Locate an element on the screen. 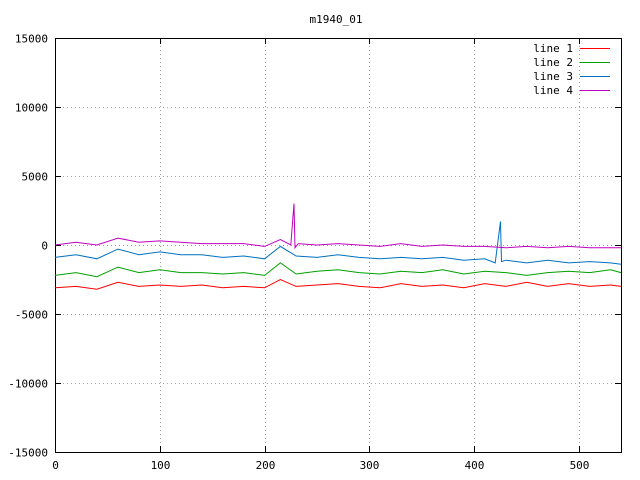 The height and width of the screenshot is (480, 640). x-tick-label: 300 is located at coordinates (370, 465).